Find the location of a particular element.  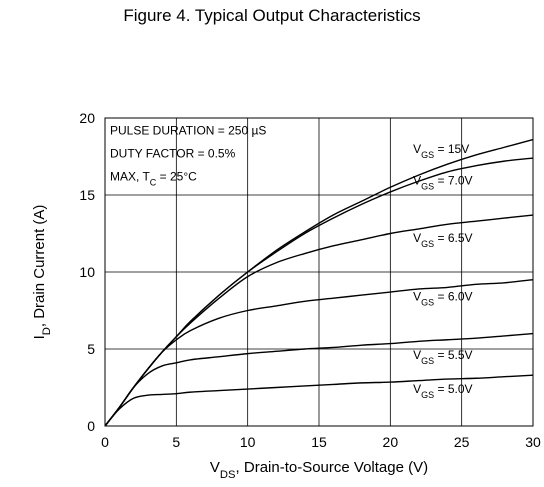

curve-label-4: VGS = 5.5V is located at coordinates (442, 357).